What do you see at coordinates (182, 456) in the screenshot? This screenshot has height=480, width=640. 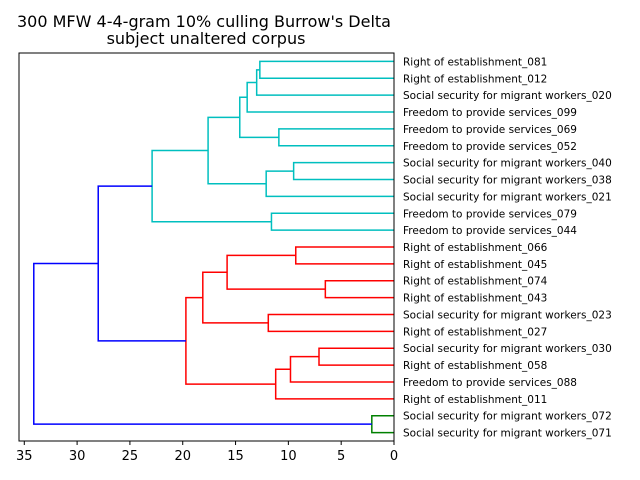 I see `x-tick-label: 20` at bounding box center [182, 456].